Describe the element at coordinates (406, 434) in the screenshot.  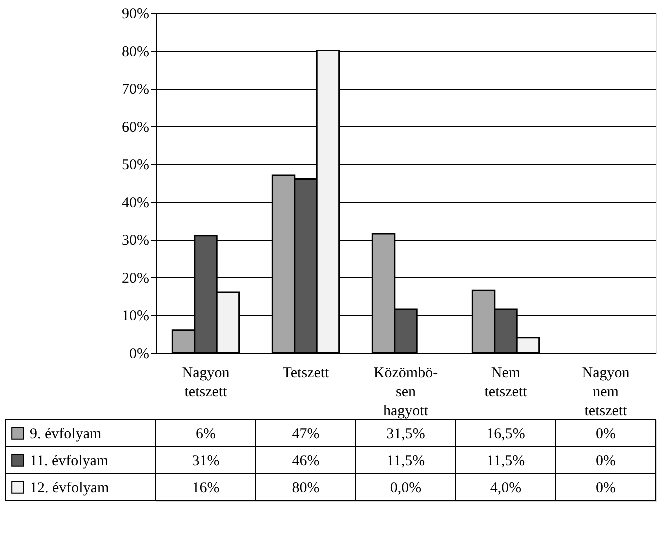
I see `data-label: 31,5%` at that location.